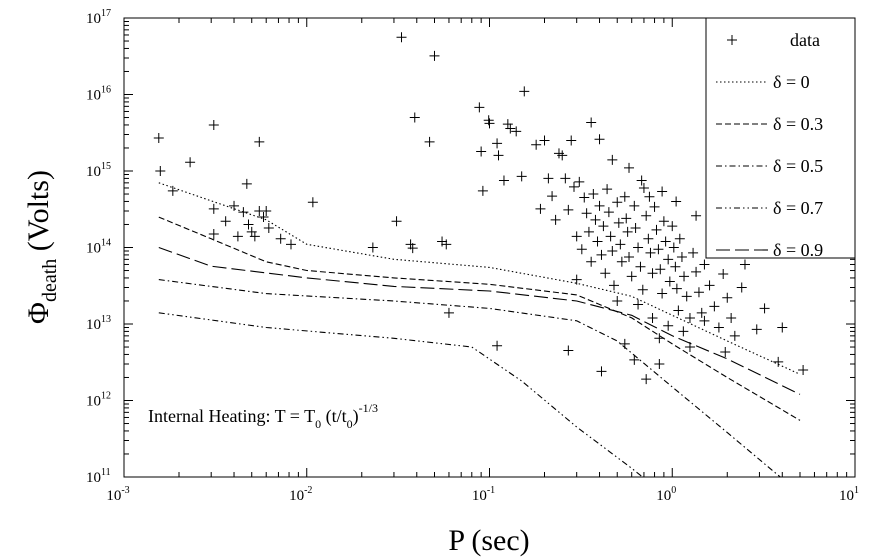  Describe the element at coordinates (106, 90) in the screenshot. I see `y-tick-exponent: 16` at that location.